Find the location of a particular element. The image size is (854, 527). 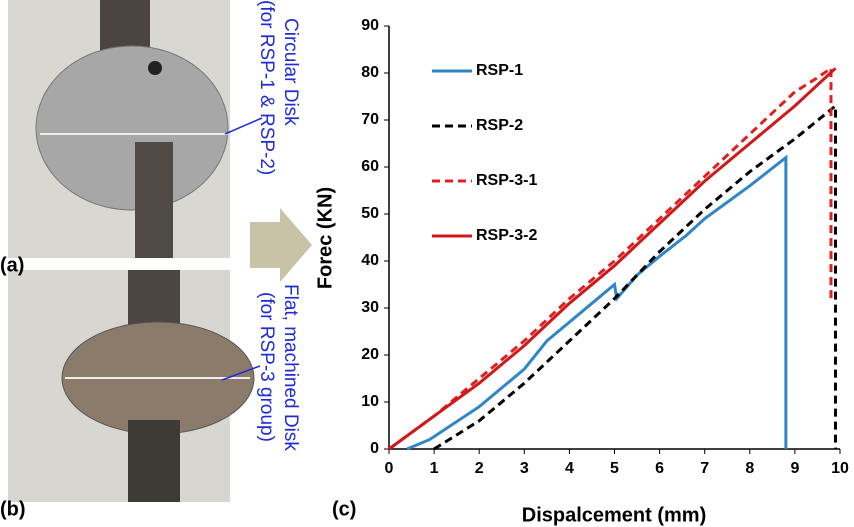

panel-label: (b) is located at coordinates (13, 509).